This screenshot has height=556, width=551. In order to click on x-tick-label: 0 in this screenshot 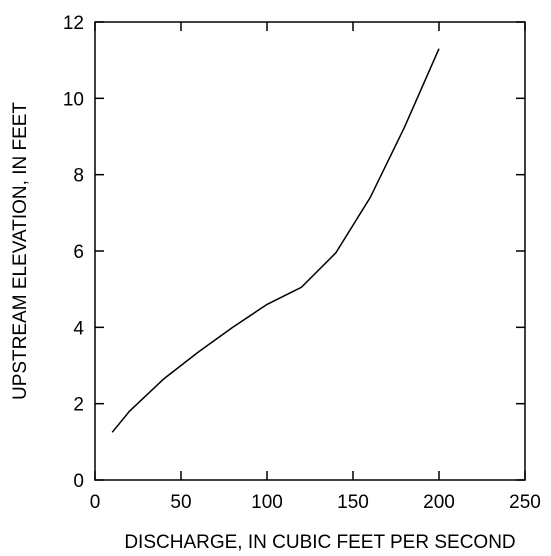, I will do `click(95, 502)`.